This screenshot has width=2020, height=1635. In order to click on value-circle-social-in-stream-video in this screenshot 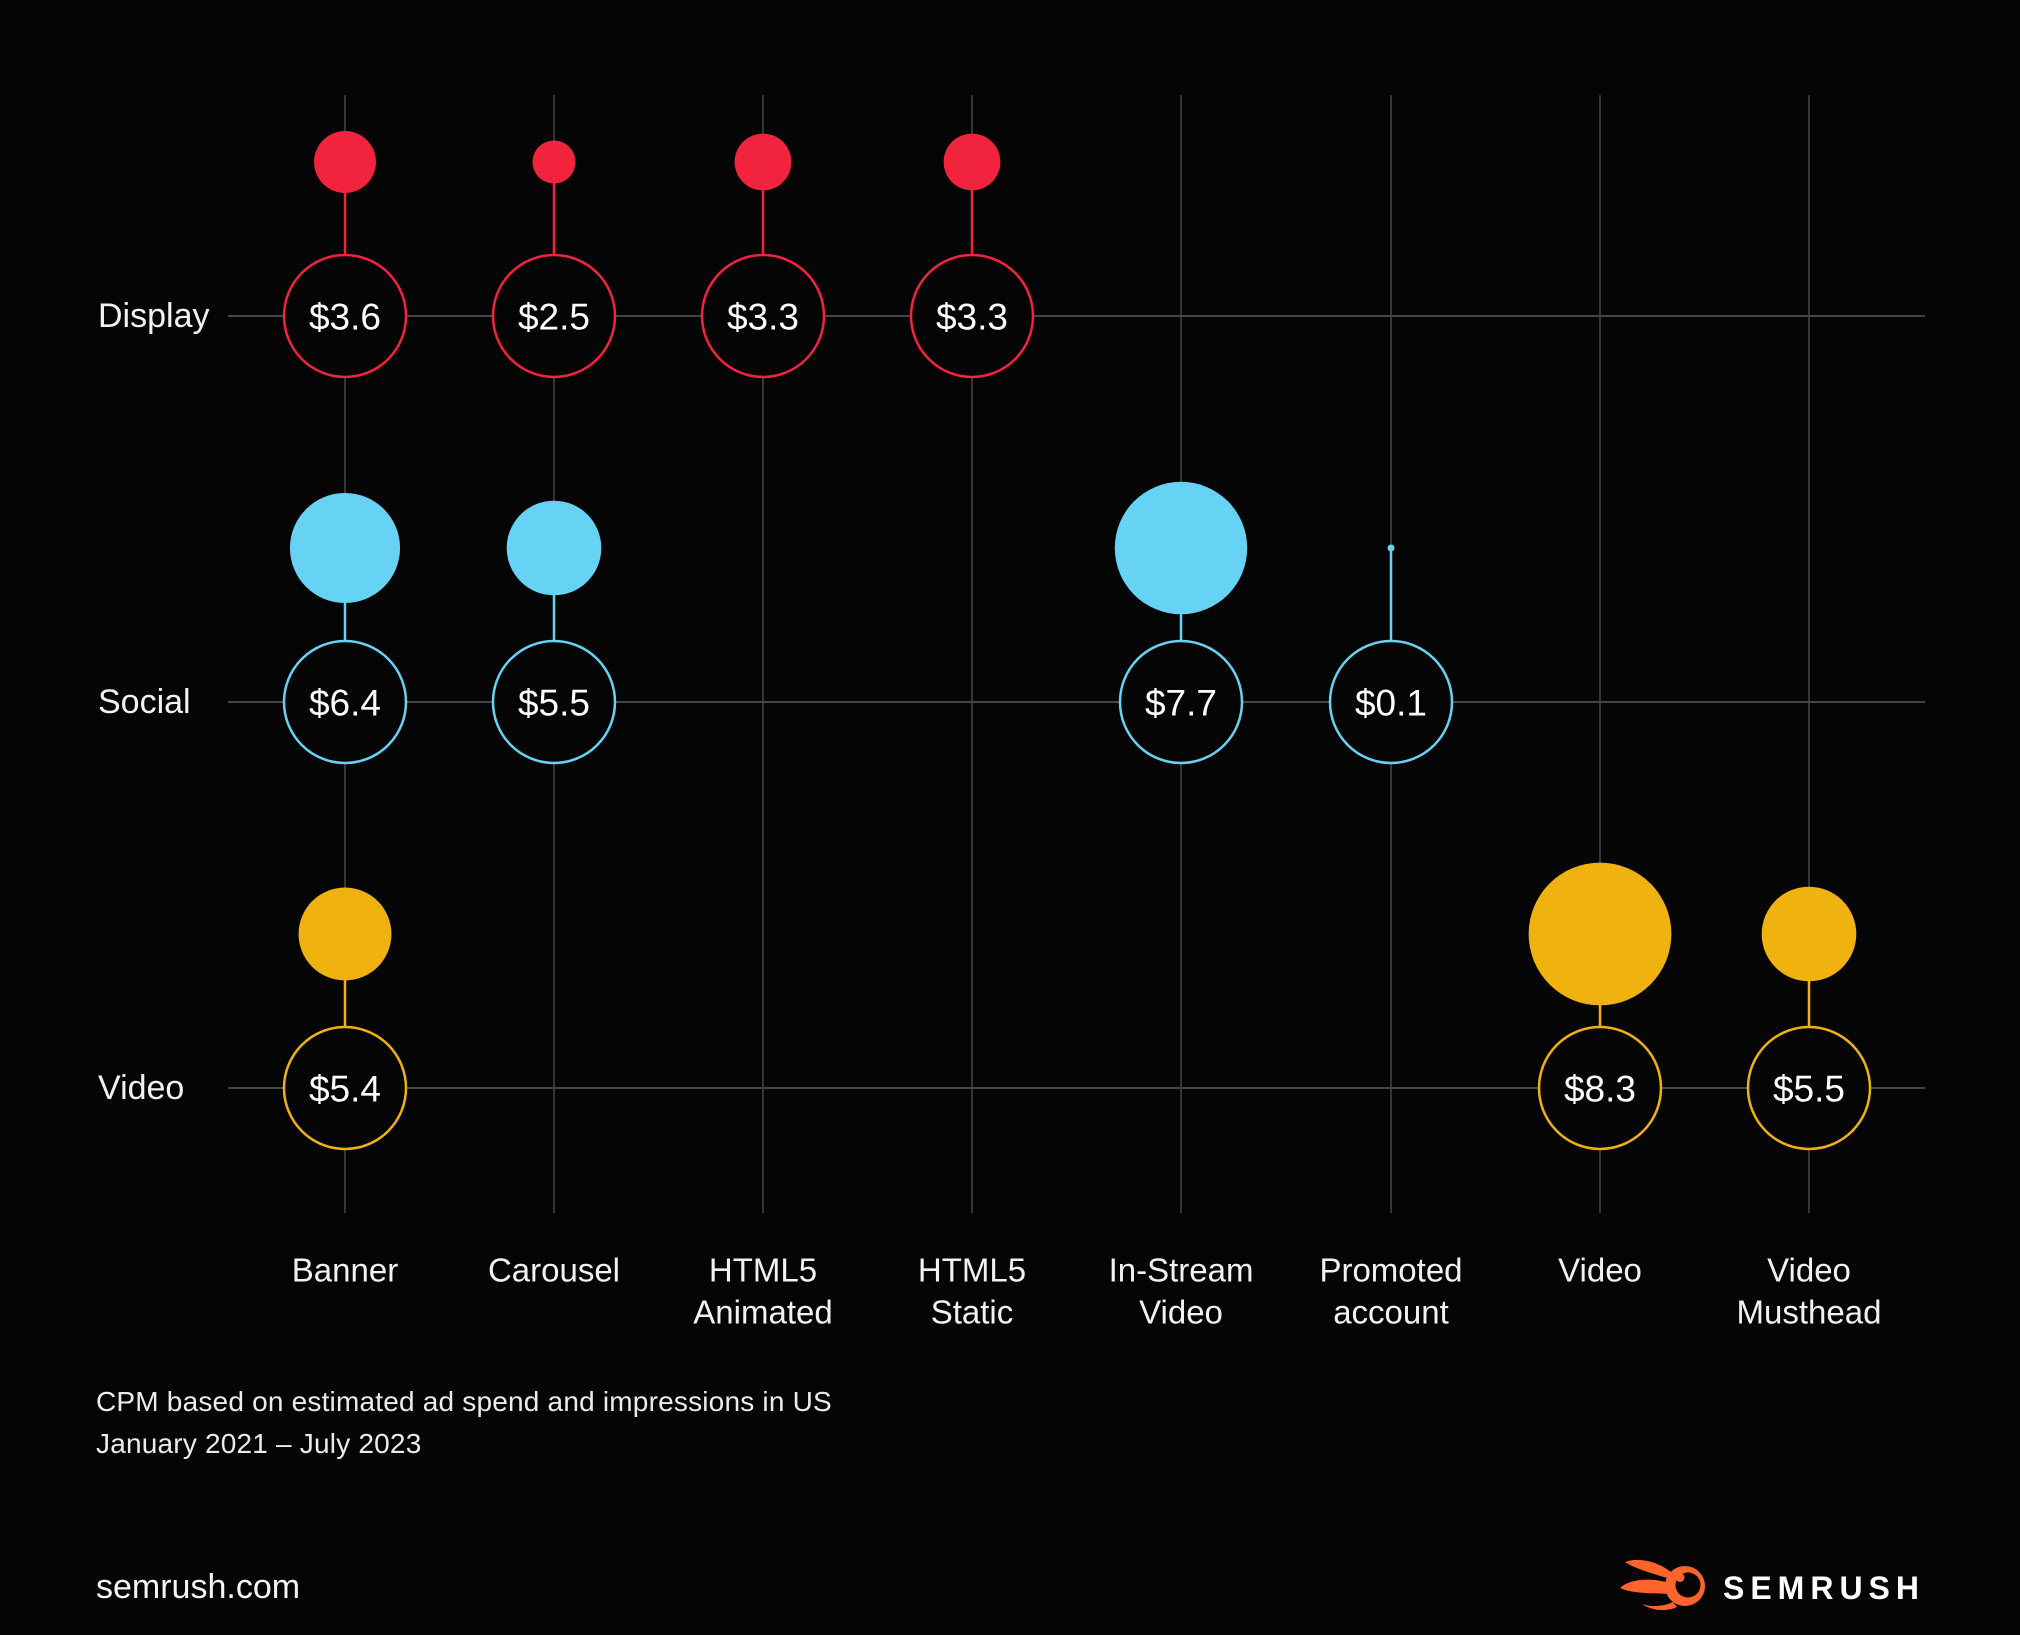, I will do `click(1181, 702)`.